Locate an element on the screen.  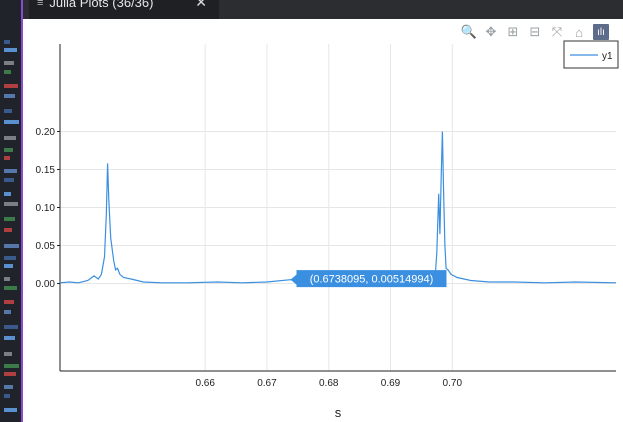
y-tick-label: 0.10 is located at coordinates (46, 208).